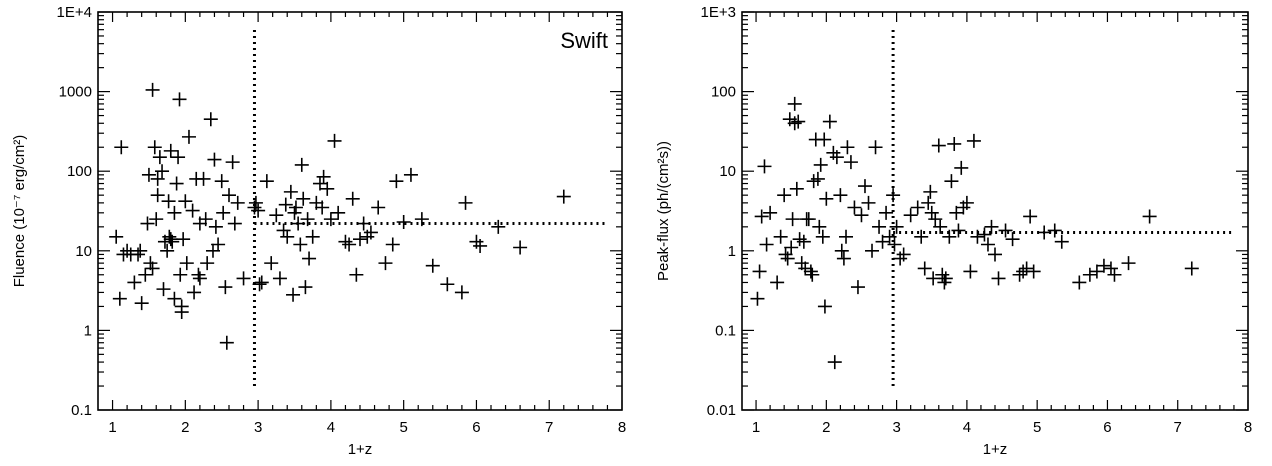 The image size is (1272, 466). Describe the element at coordinates (476, 427) in the screenshot. I see `x-tick-label: 6` at that location.